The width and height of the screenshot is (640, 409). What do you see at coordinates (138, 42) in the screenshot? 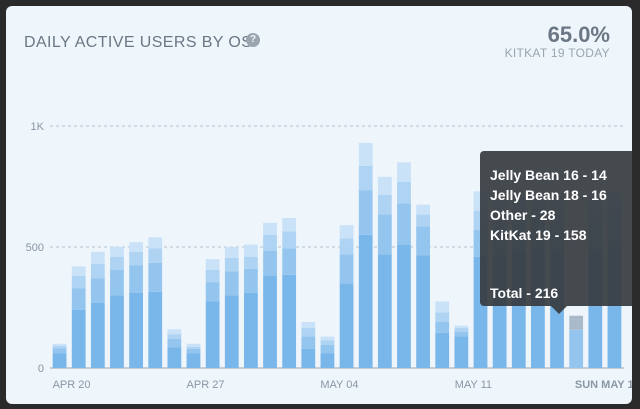
I see `chart-title: DAILY ACTIVE USERS BY OS` at bounding box center [138, 42].